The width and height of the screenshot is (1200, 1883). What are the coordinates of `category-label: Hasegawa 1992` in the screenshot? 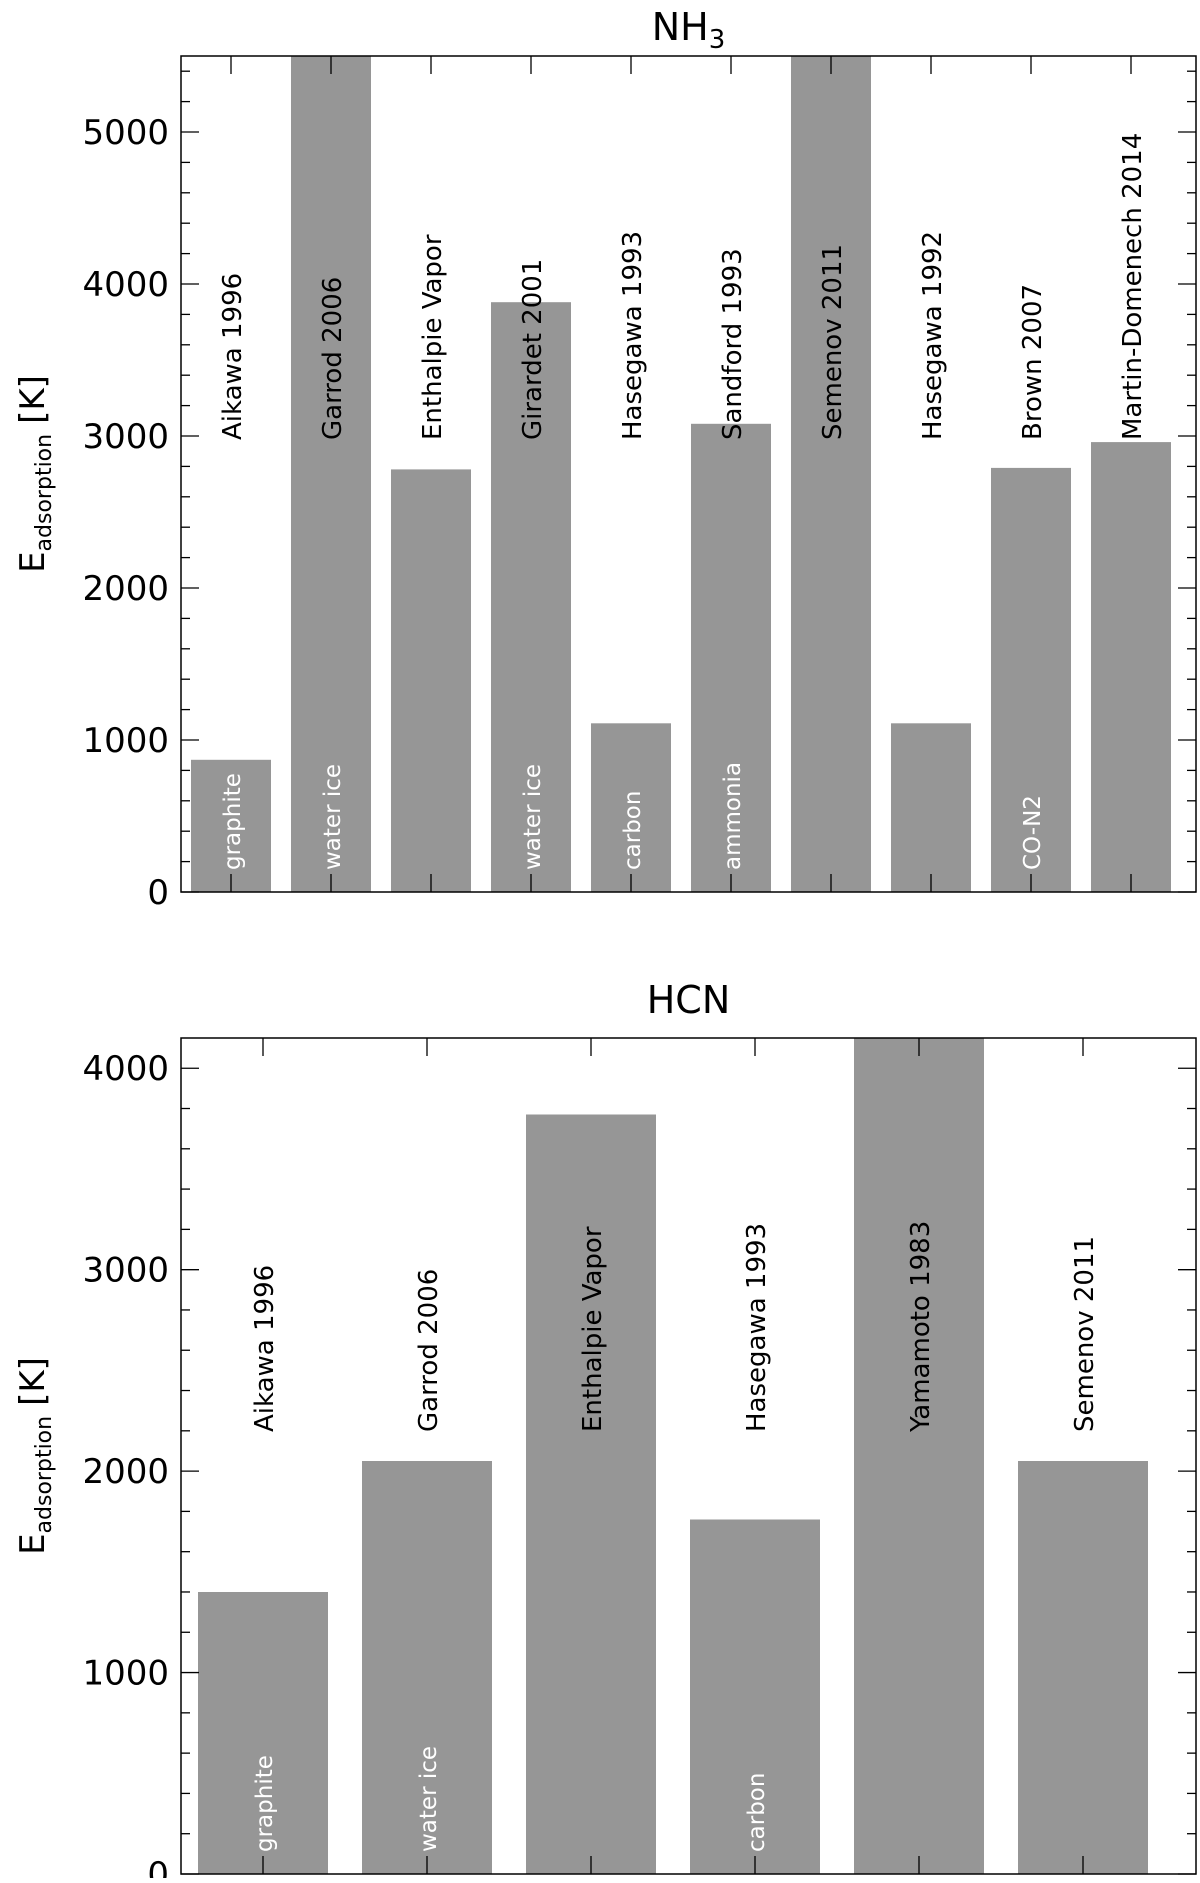 It's located at (933, 335).